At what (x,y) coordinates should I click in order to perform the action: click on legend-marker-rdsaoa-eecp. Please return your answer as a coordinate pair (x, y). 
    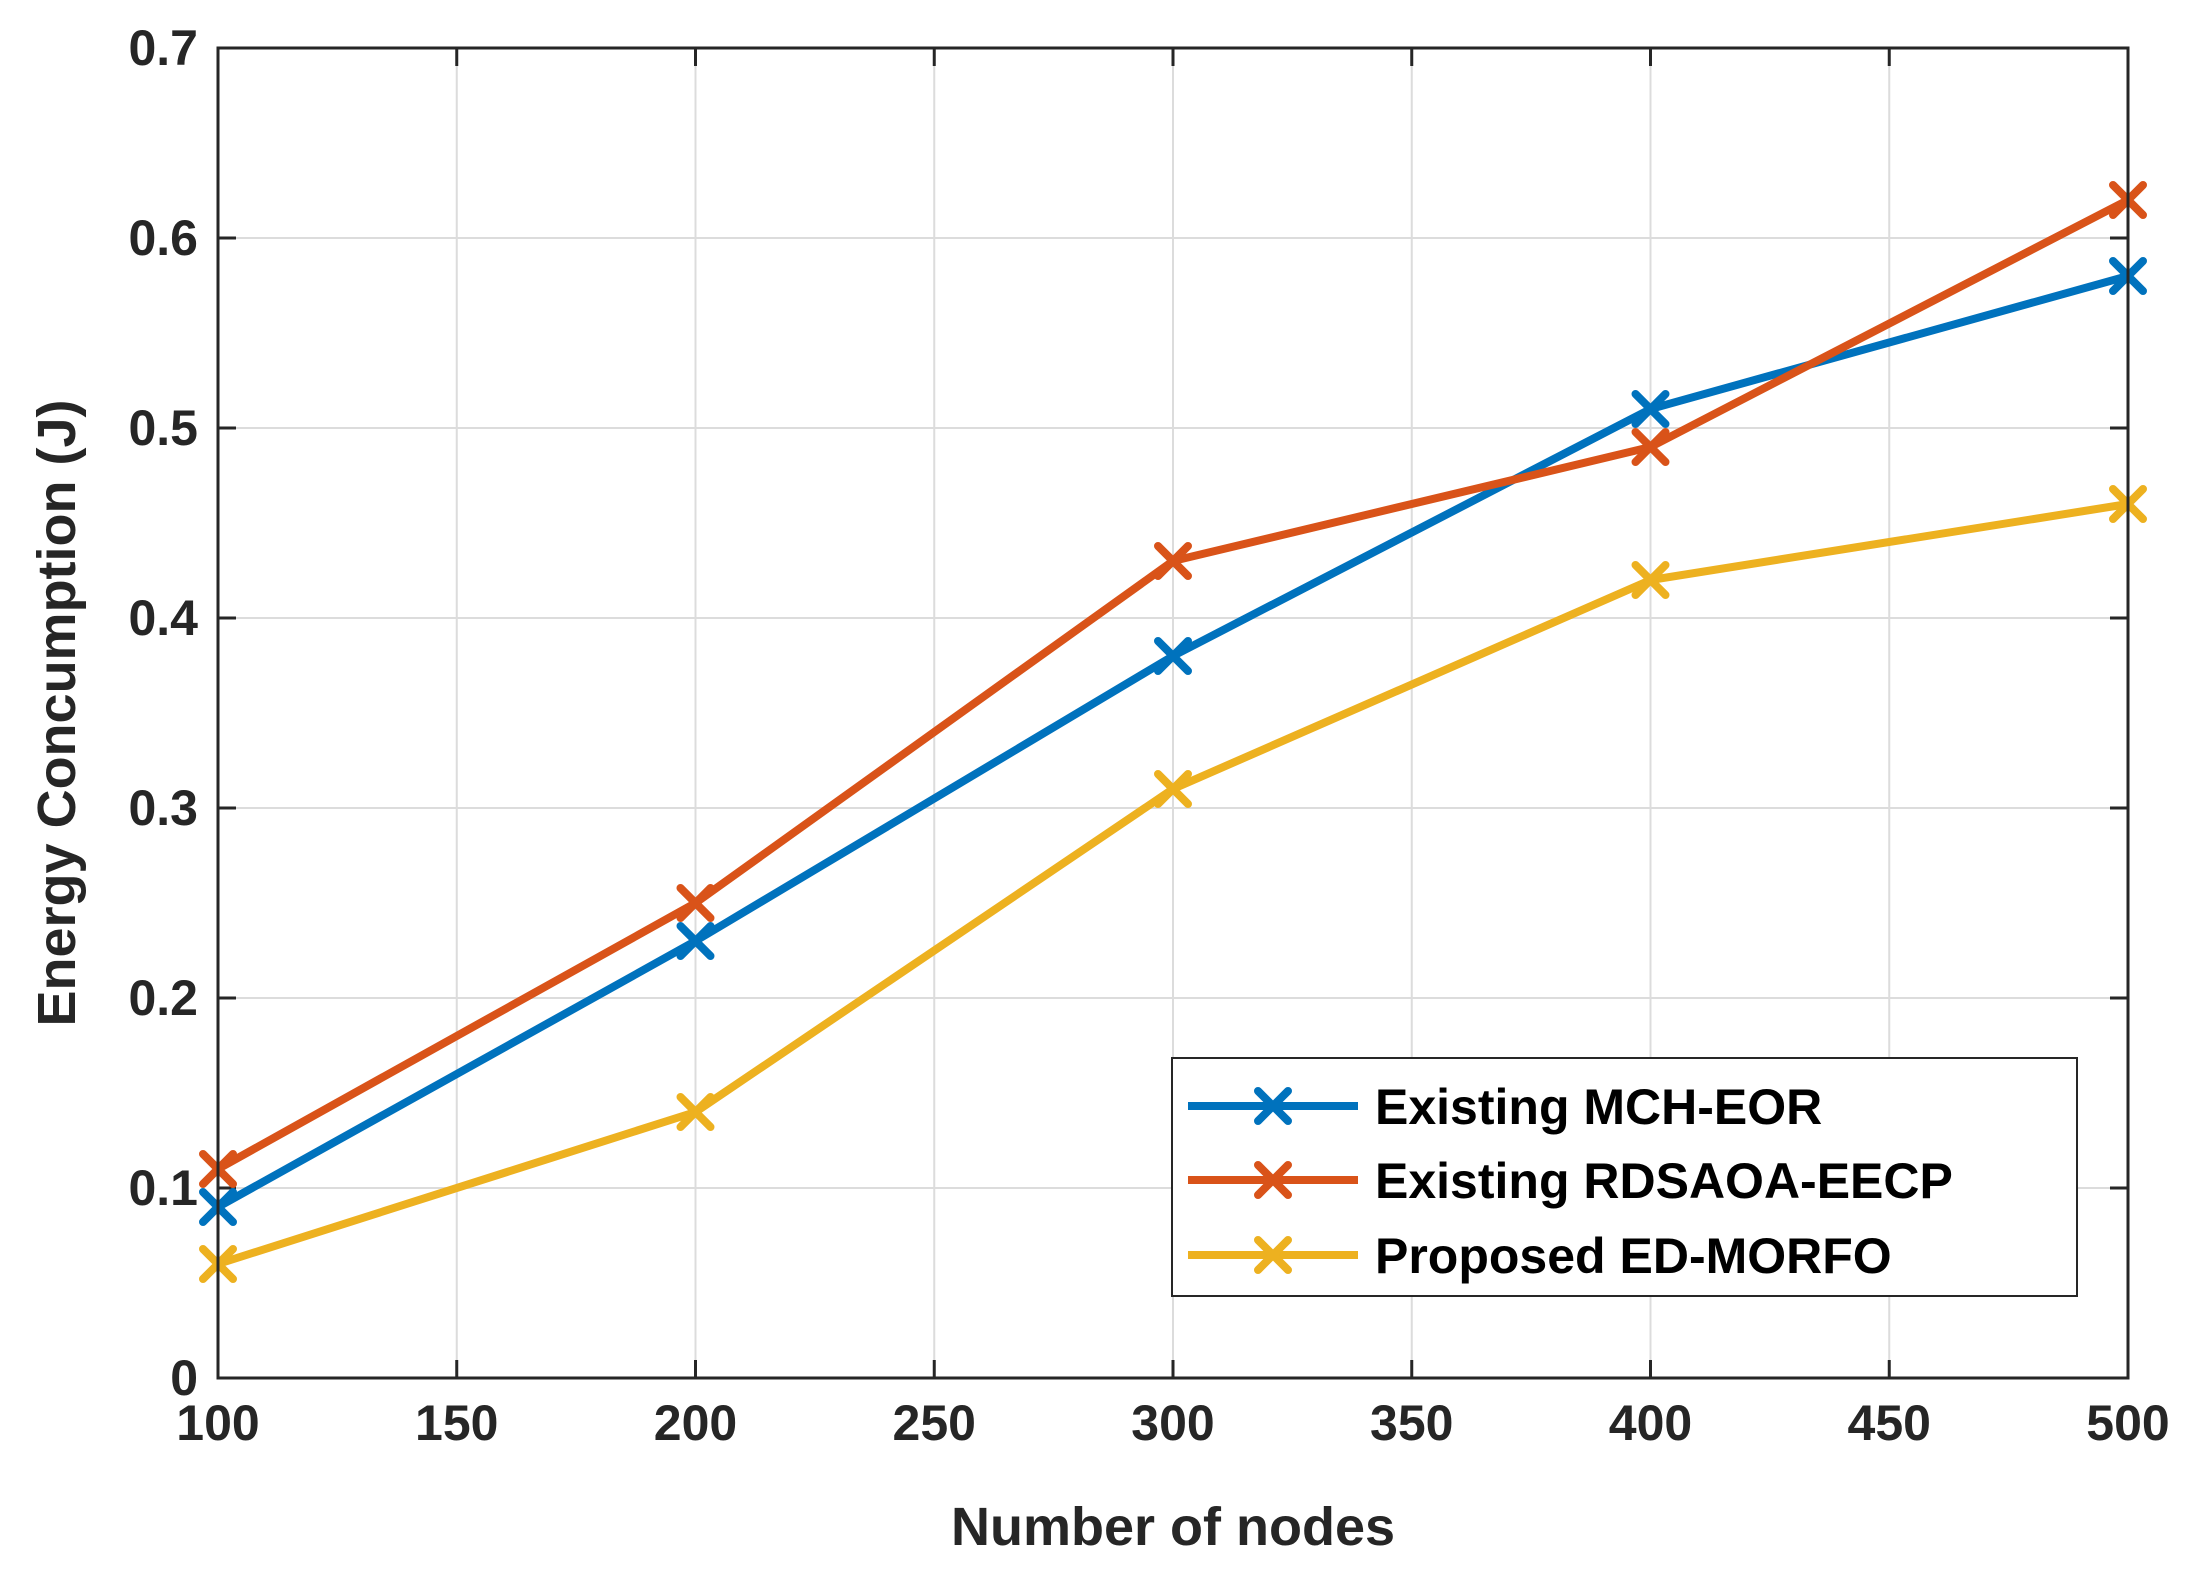
    Looking at the image, I should click on (1273, 1180).